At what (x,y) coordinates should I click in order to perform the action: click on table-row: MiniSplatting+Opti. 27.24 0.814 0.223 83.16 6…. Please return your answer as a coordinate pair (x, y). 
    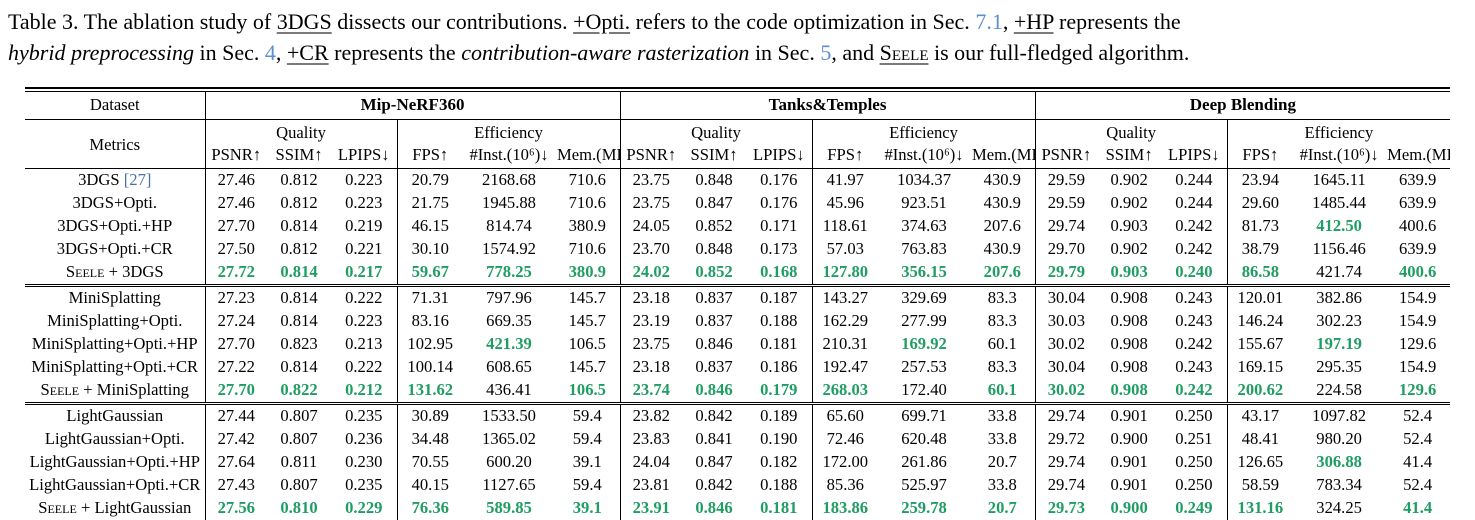
    Looking at the image, I should click on (737, 321).